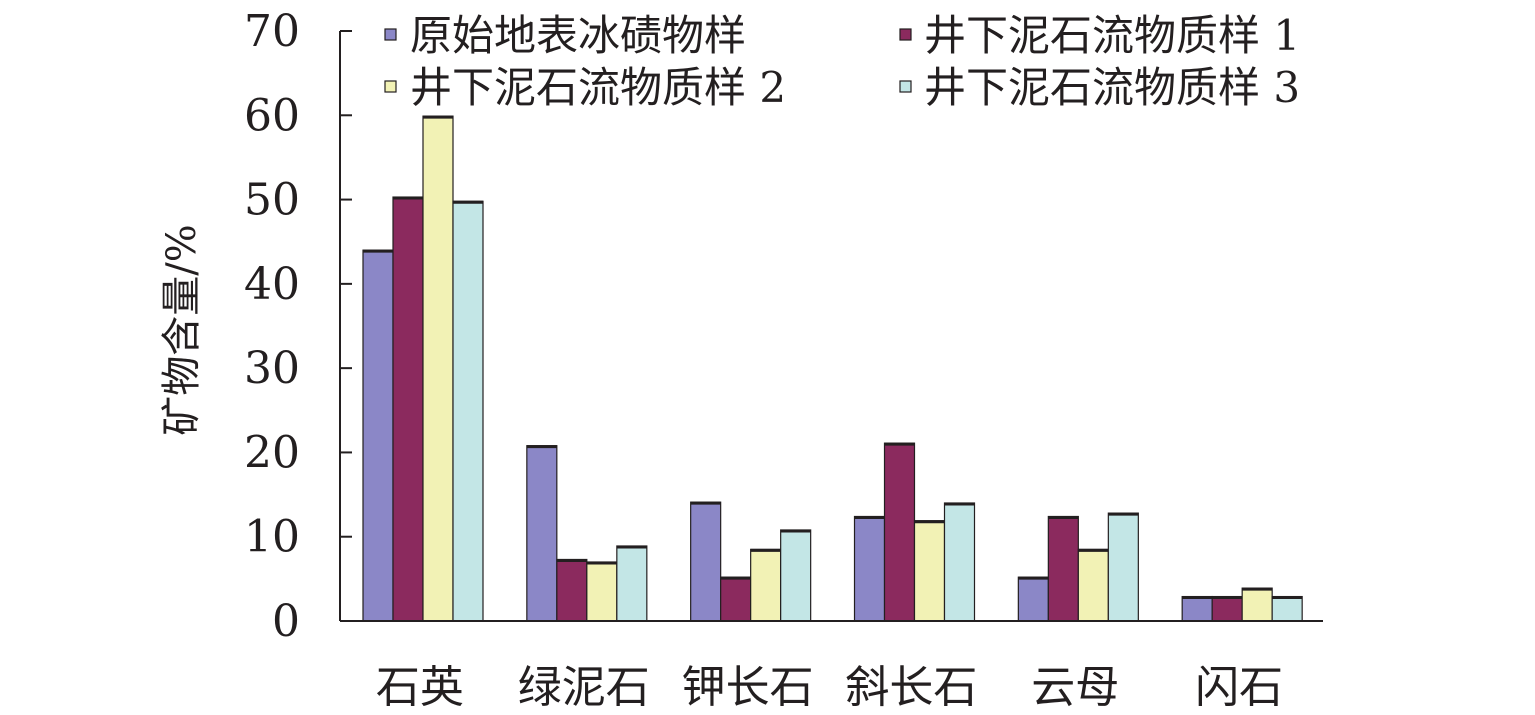 Image resolution: width=1535 pixels, height=715 pixels. Describe the element at coordinates (748, 686) in the screenshot. I see `x-category-label: 钾长石` at that location.